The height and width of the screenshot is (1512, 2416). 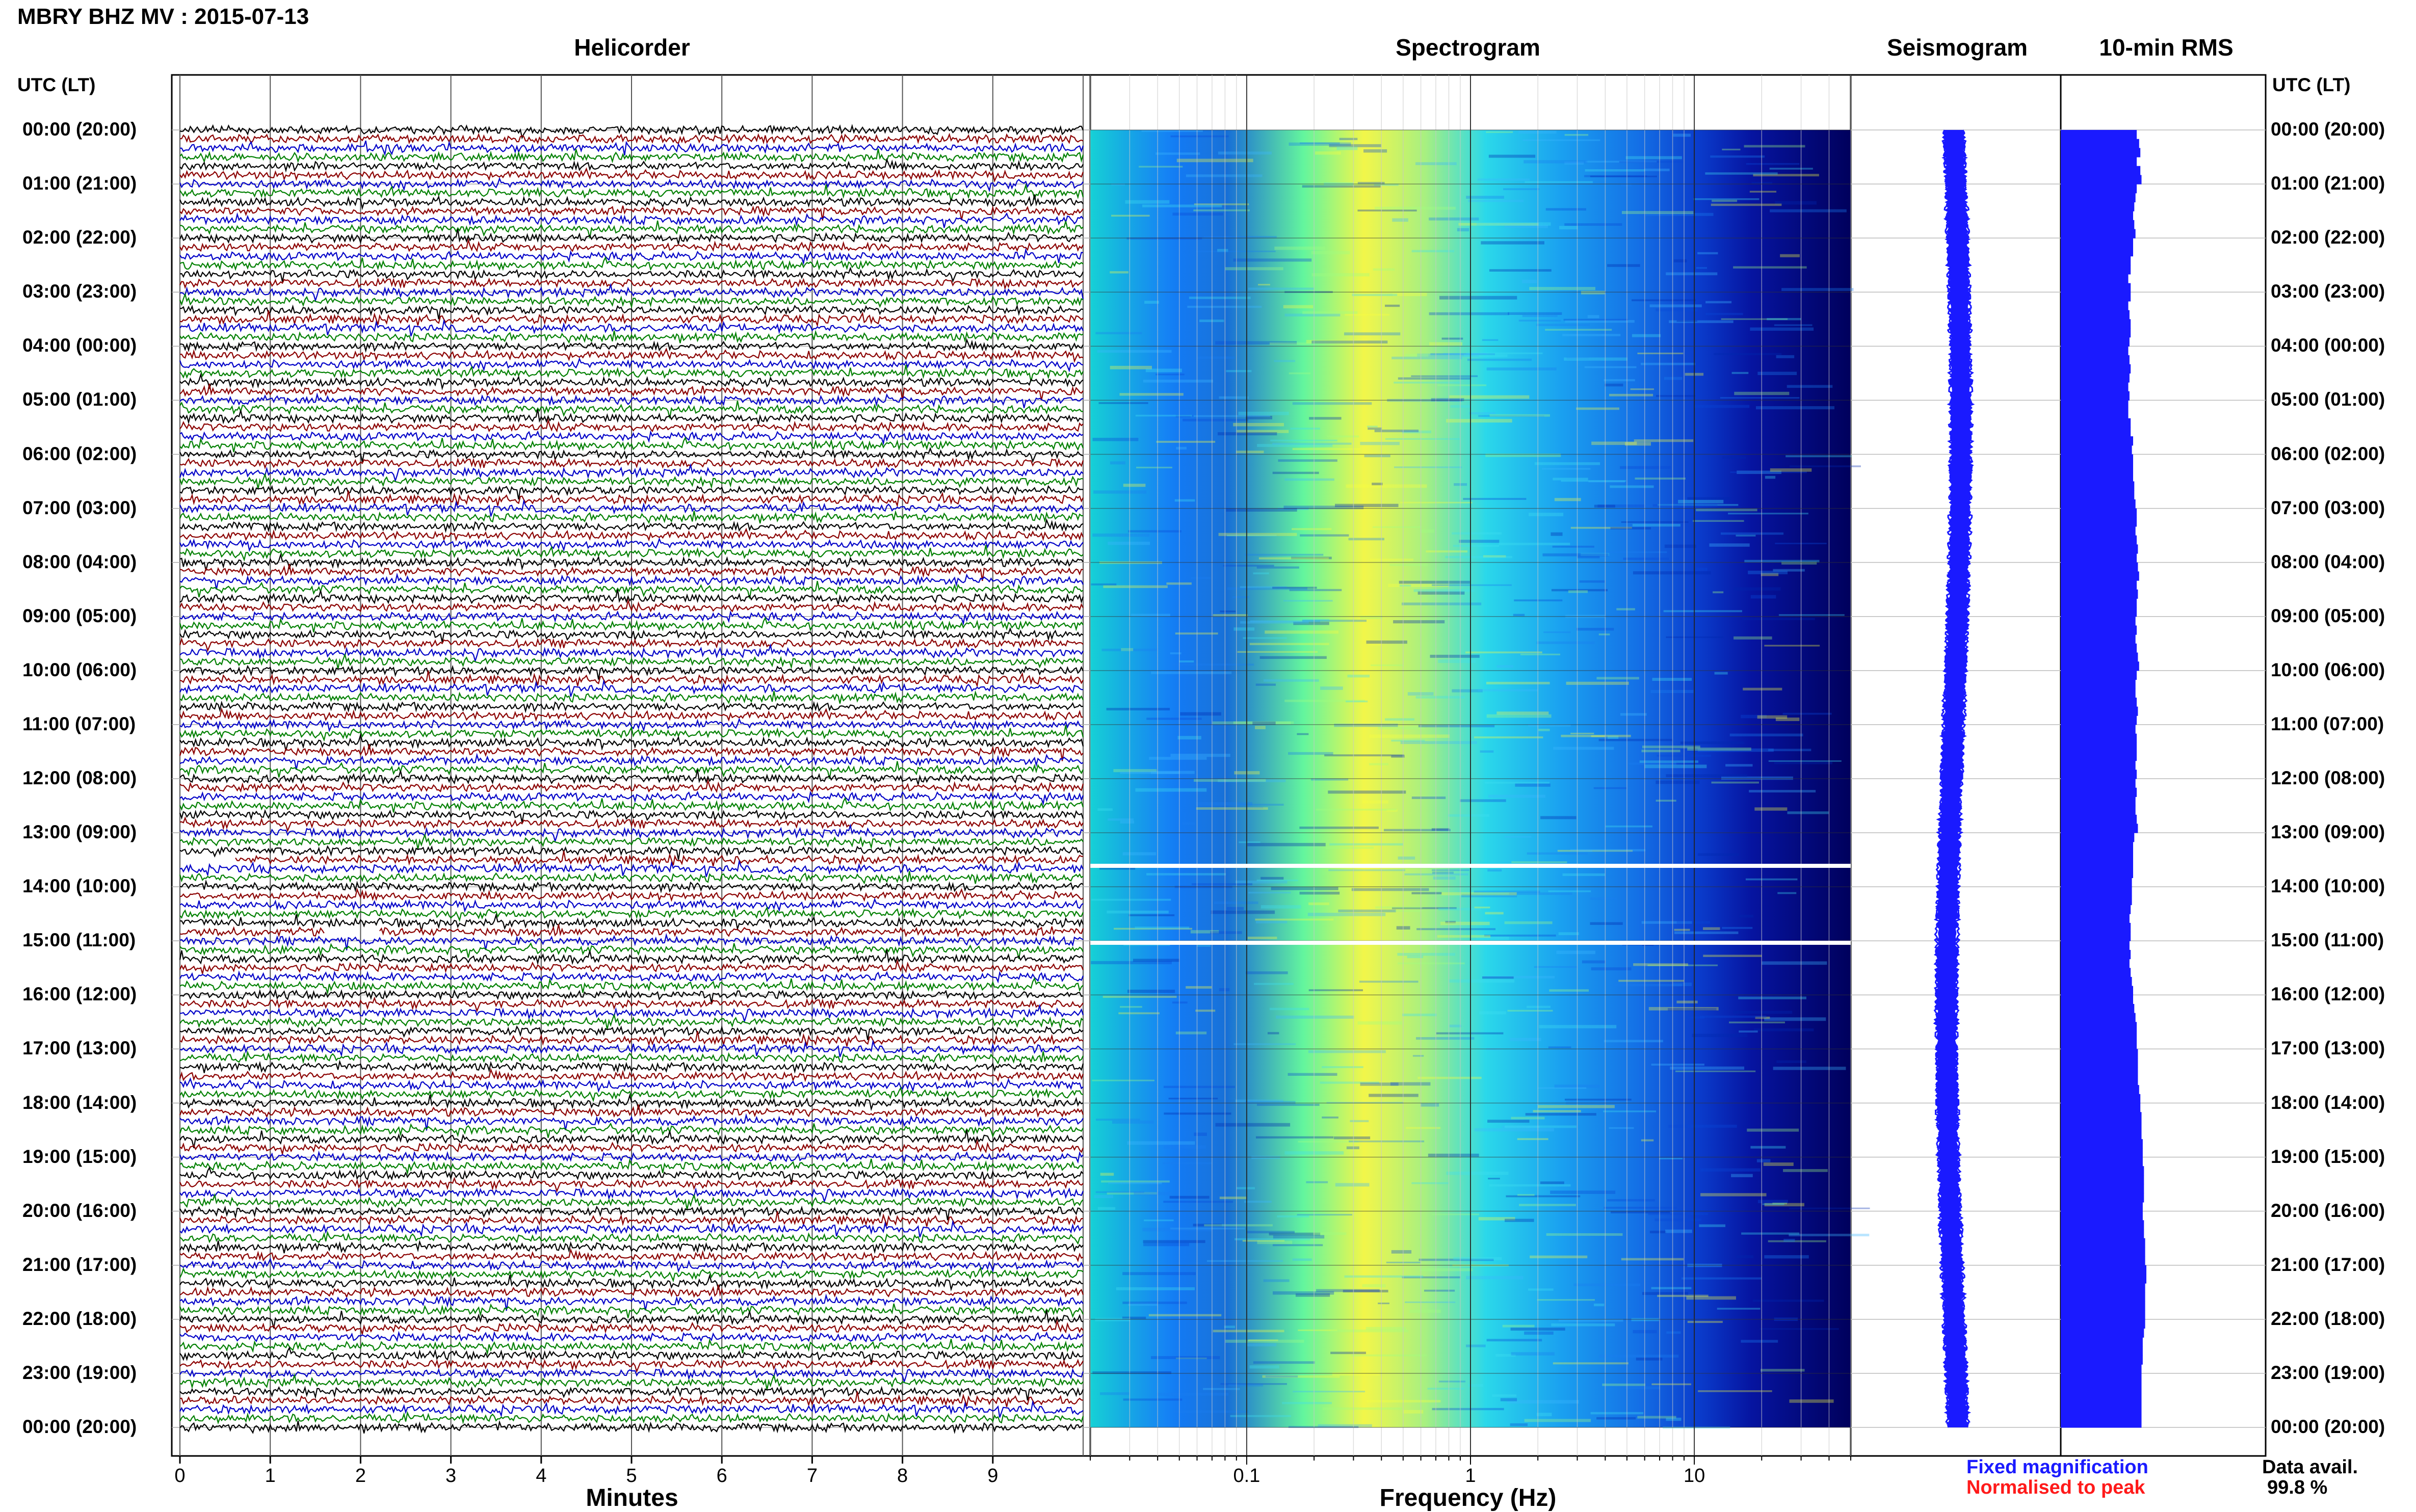 I want to click on helicorder-x-tick-label: 6, so click(x=722, y=1476).